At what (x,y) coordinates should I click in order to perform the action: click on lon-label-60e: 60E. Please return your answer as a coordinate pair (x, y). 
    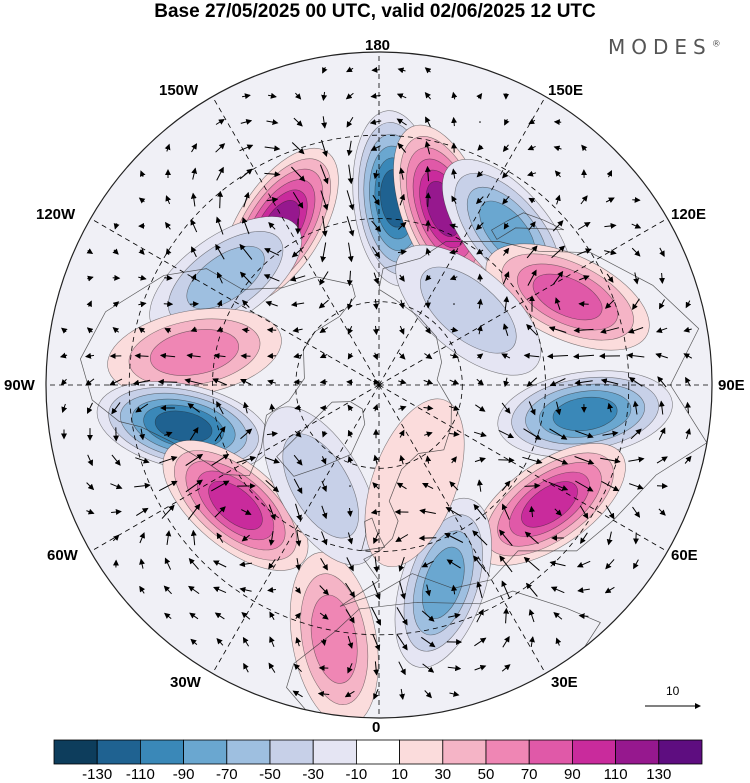
    Looking at the image, I should click on (684, 555).